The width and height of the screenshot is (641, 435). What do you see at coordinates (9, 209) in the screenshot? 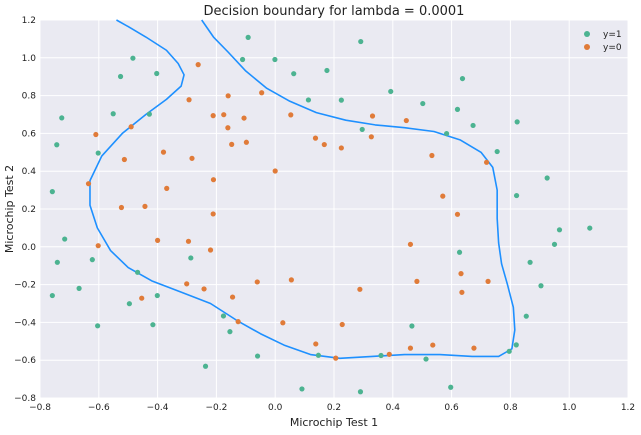
I see `y-axis-label: Microchip Test 2` at bounding box center [9, 209].